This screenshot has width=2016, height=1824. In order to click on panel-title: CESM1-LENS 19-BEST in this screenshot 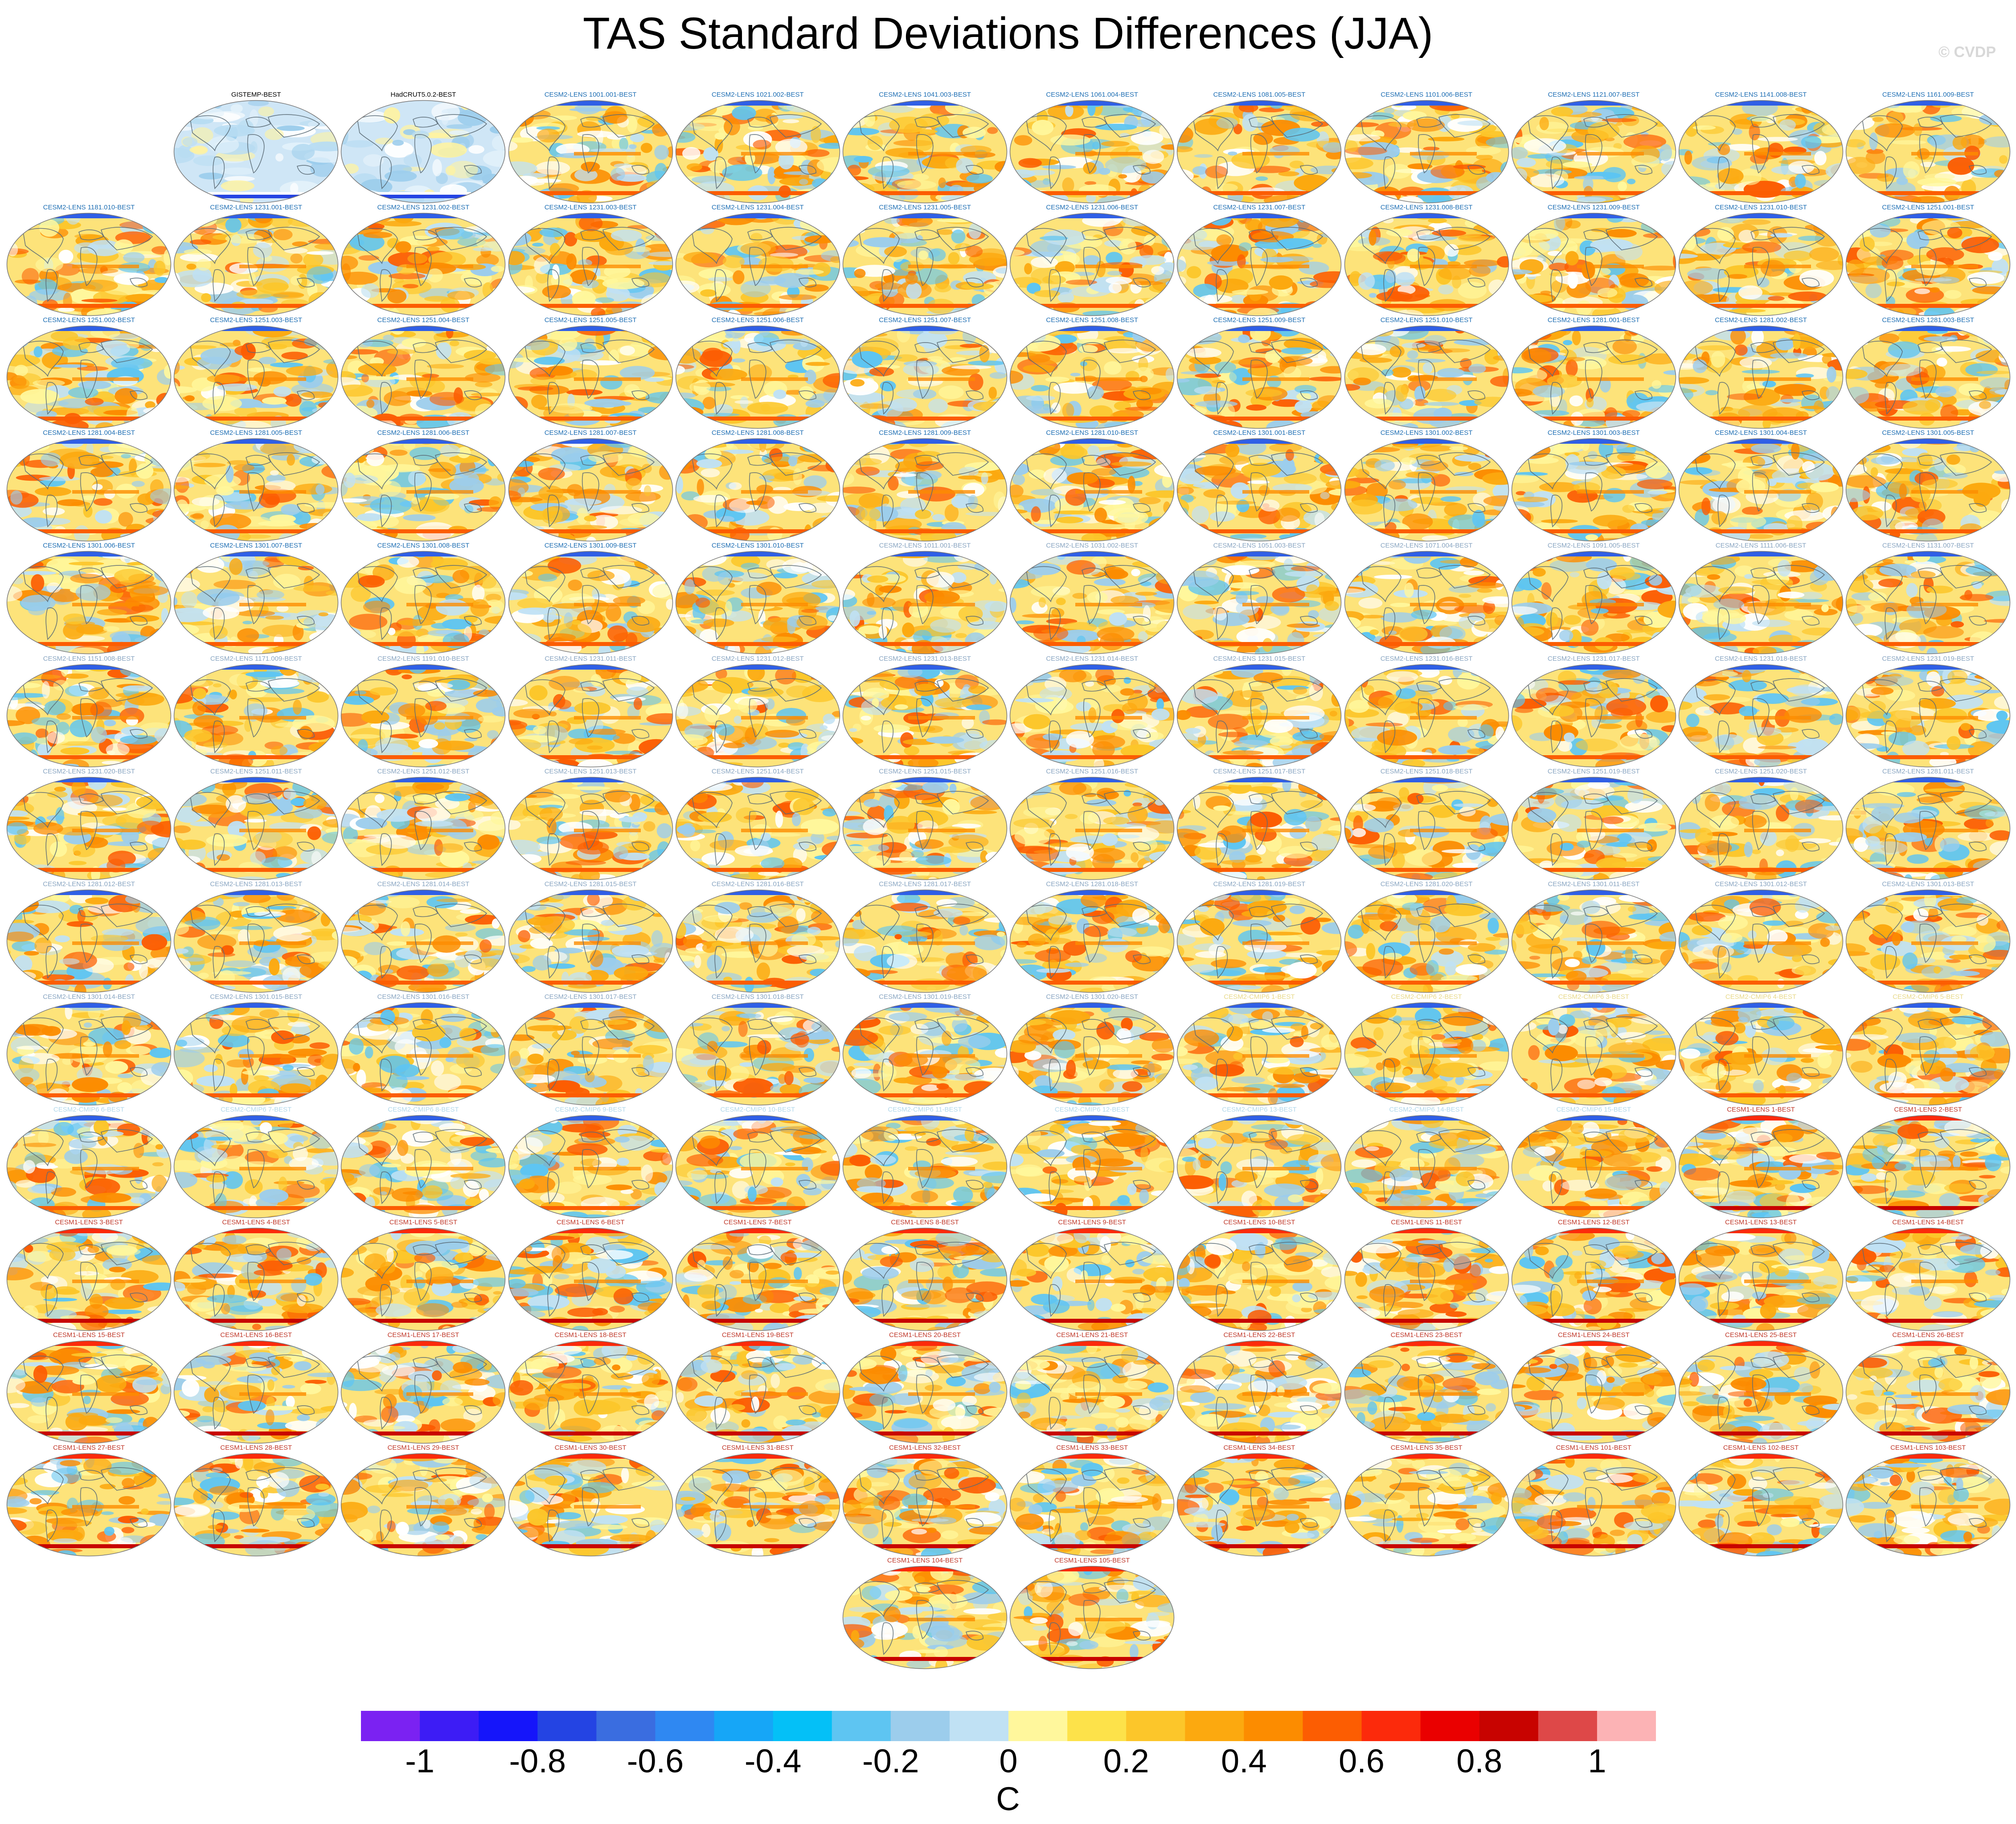, I will do `click(757, 1335)`.